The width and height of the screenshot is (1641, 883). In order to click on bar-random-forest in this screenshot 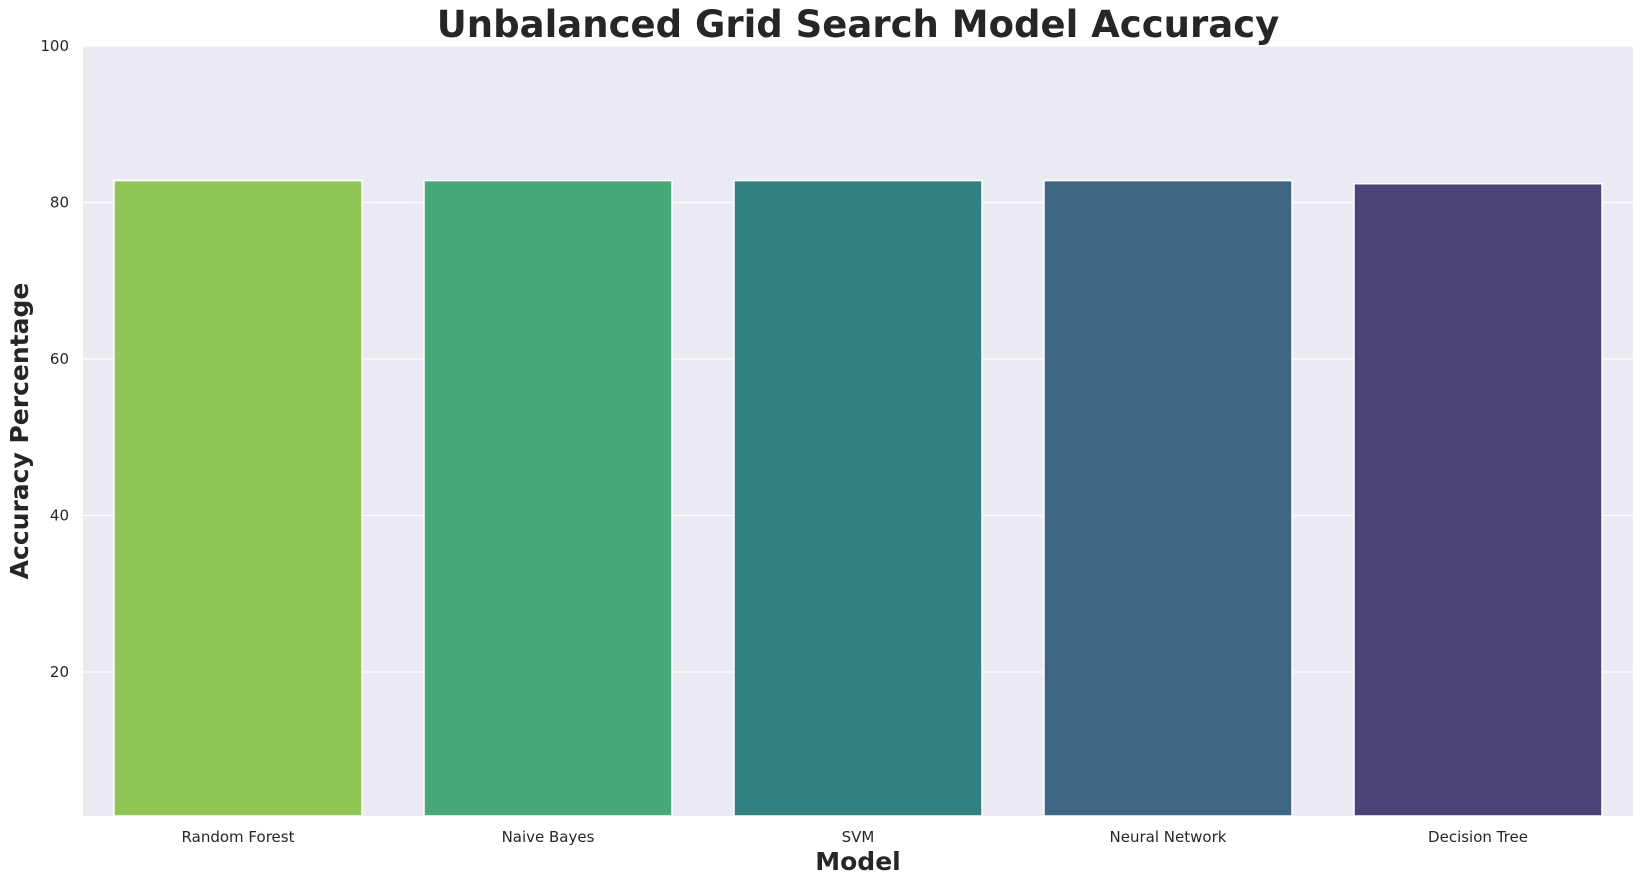, I will do `click(238, 498)`.